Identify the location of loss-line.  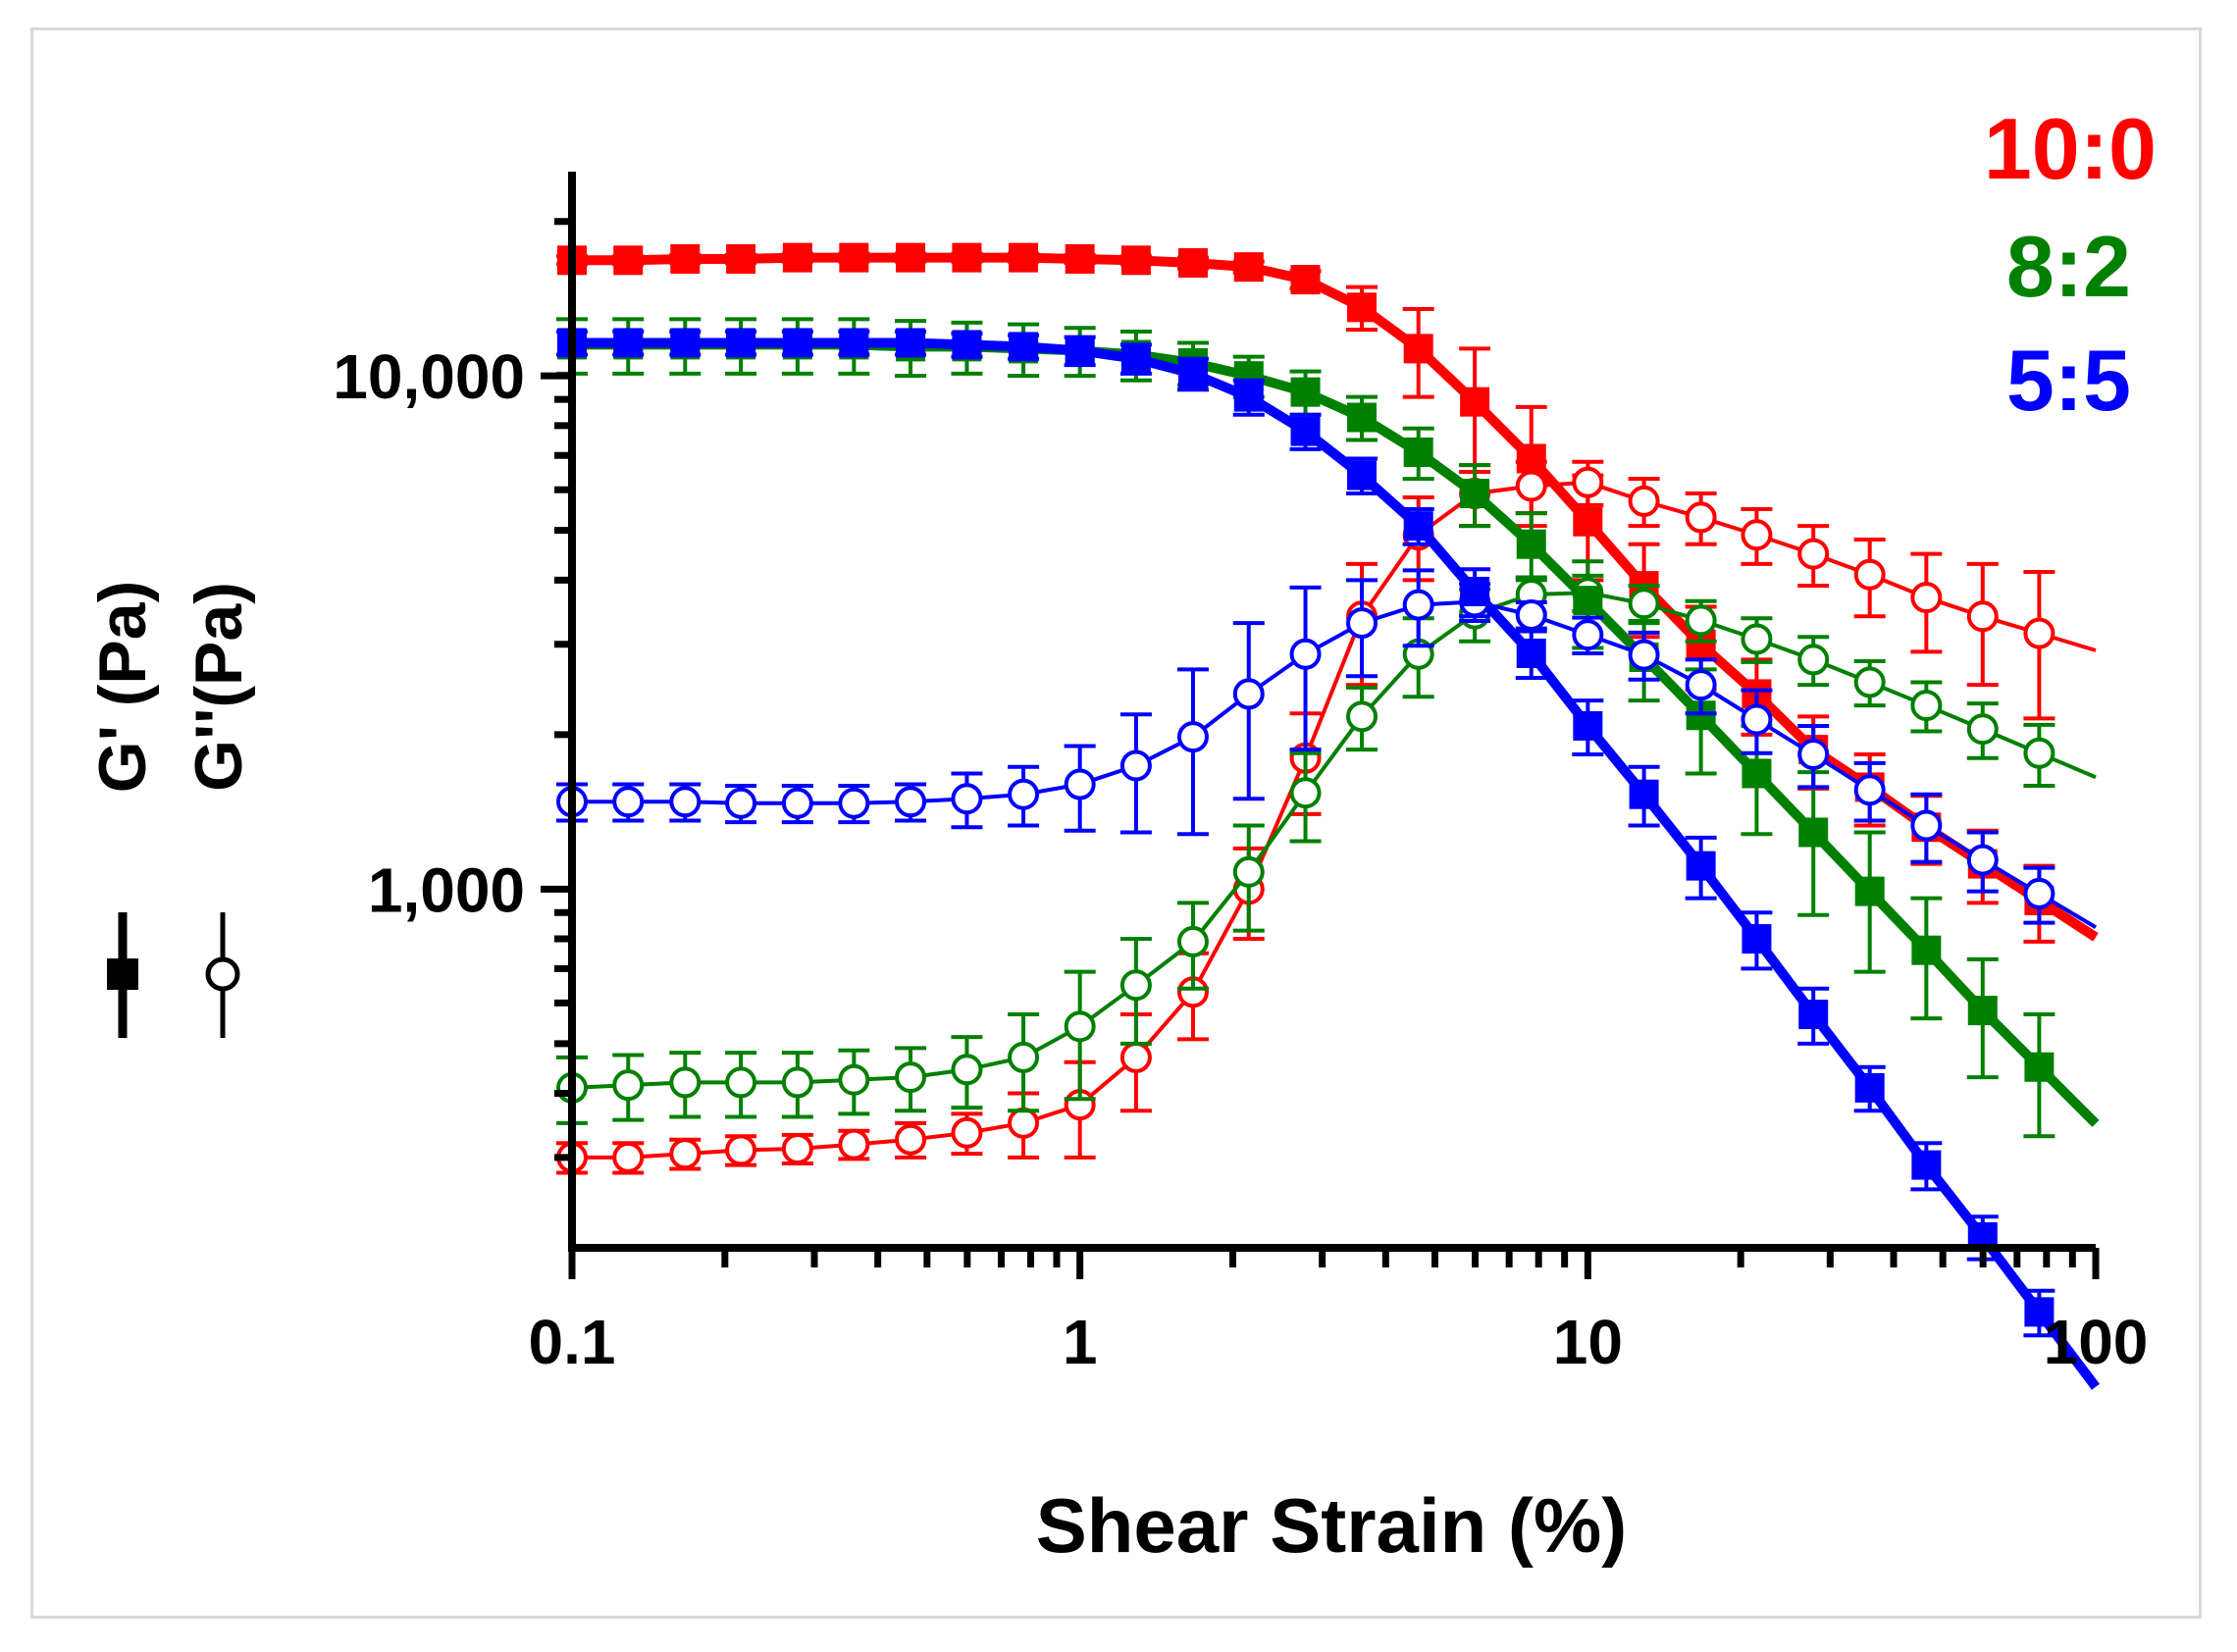
(1335, 764).